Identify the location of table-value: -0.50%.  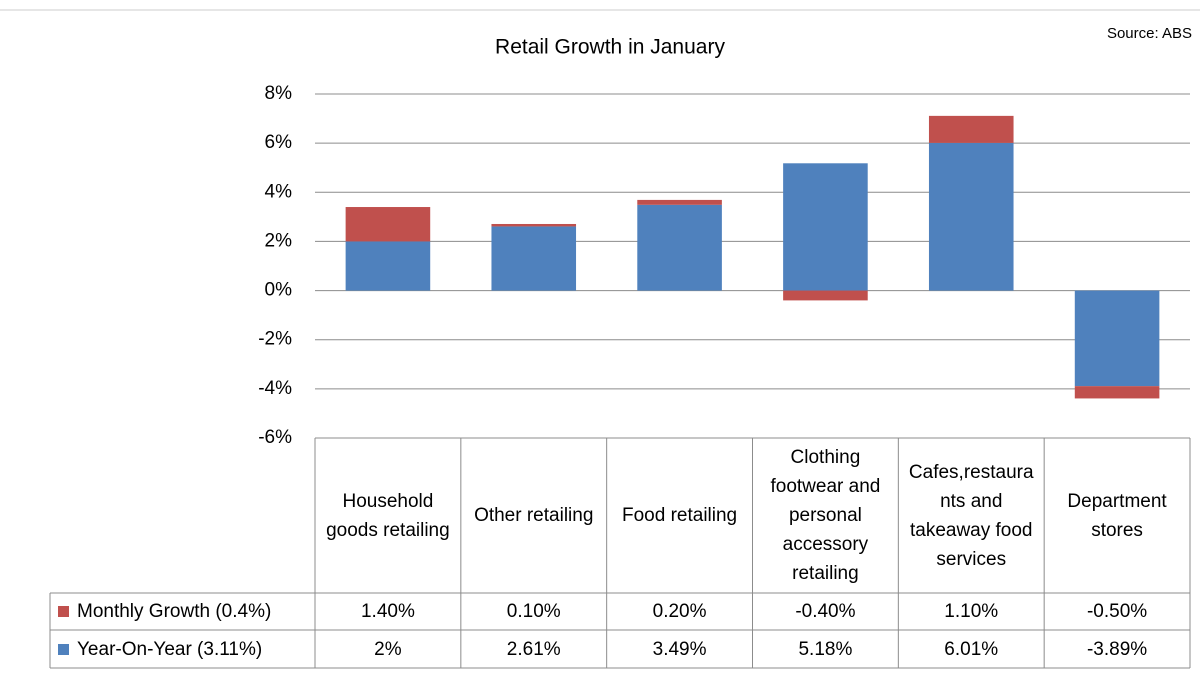
(1117, 611).